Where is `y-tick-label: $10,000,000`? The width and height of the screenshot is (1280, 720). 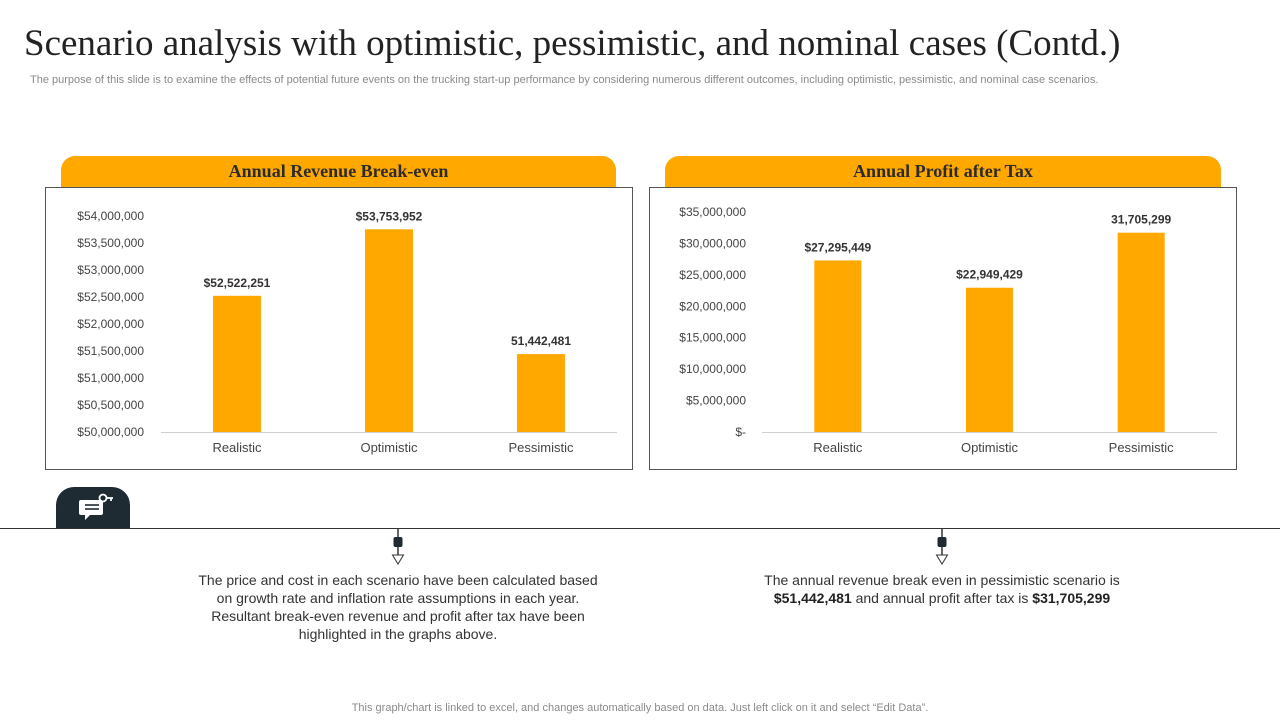 y-tick-label: $10,000,000 is located at coordinates (712, 369).